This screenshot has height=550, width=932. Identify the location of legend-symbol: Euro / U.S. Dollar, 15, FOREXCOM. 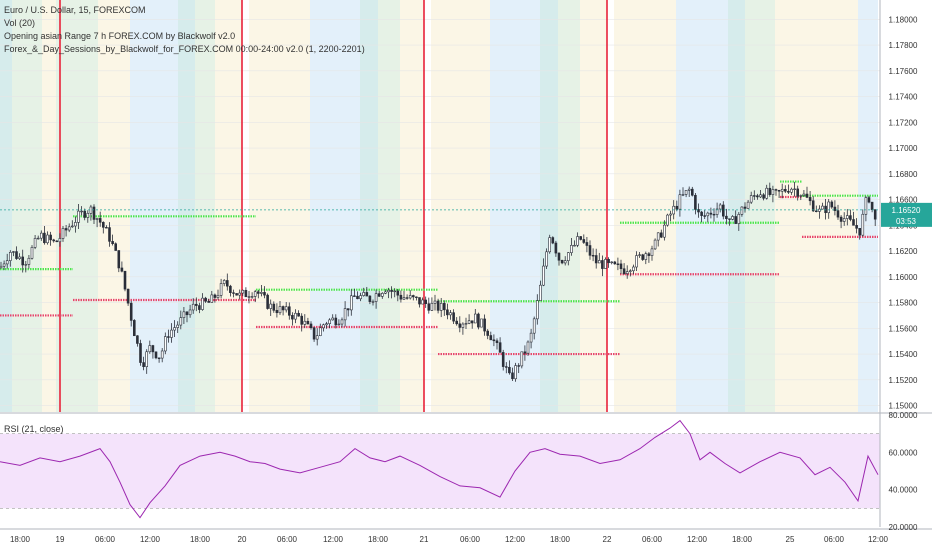
(75, 10).